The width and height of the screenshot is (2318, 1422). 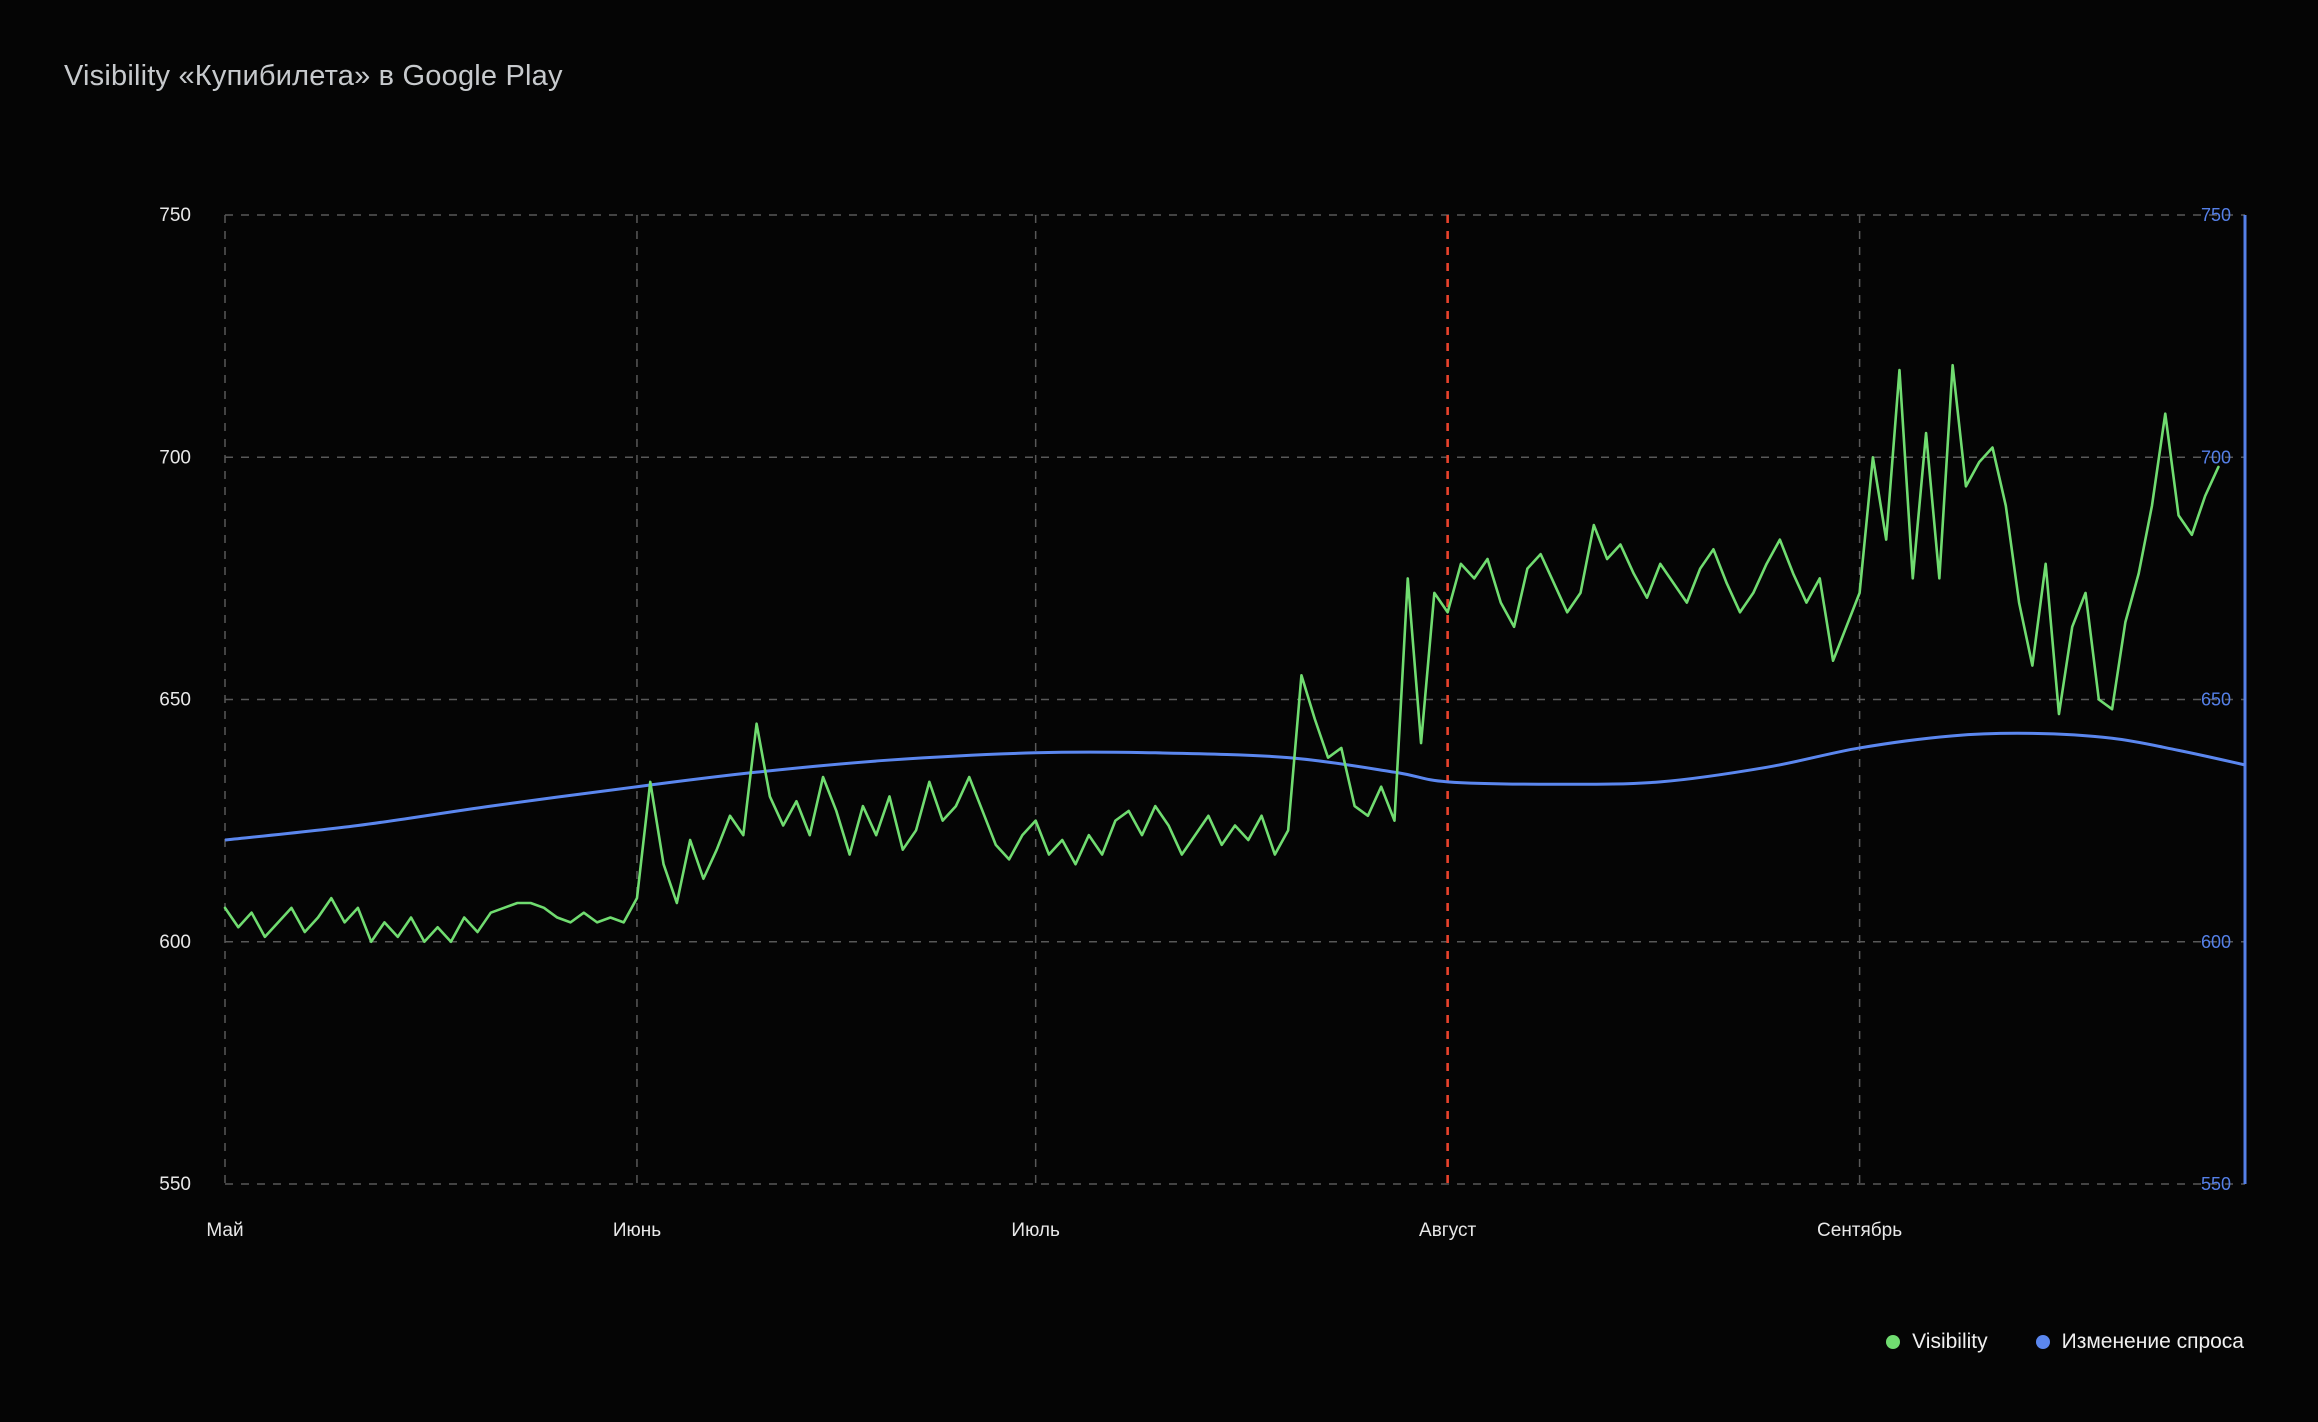 I want to click on y-axis-label-right: 650, so click(x=2216, y=700).